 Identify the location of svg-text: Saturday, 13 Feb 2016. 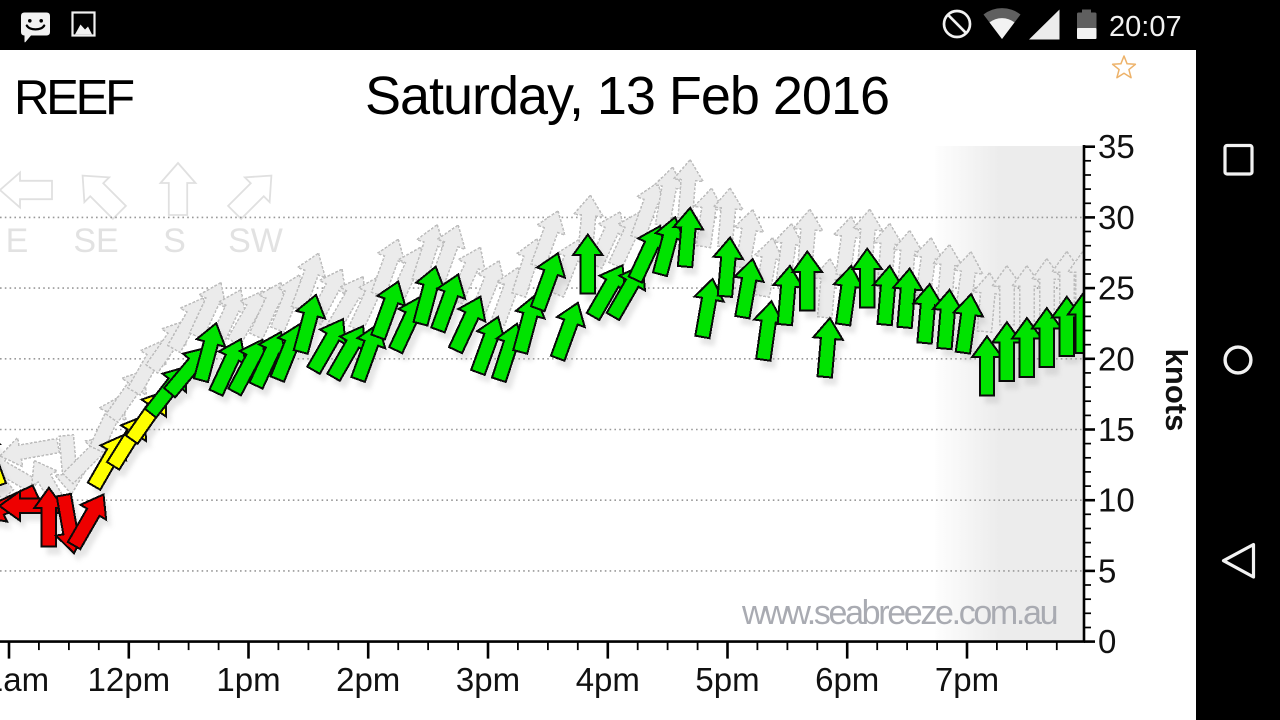
(627, 96).